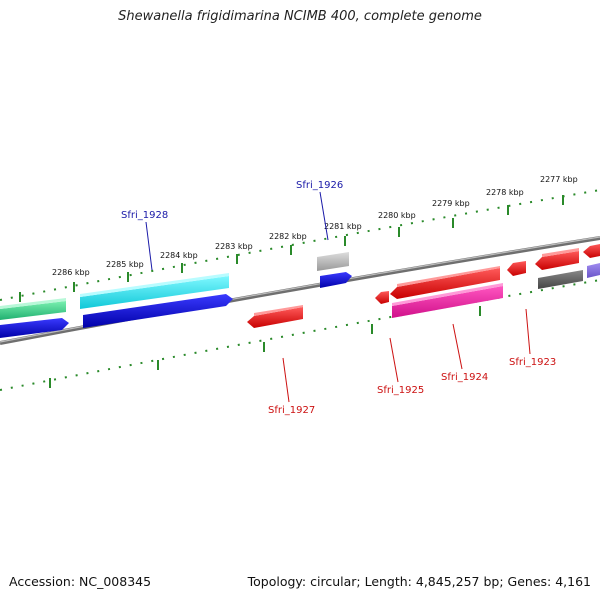 This screenshot has height=600, width=600. I want to click on gene-sfri-1927-red, so click(275, 316).